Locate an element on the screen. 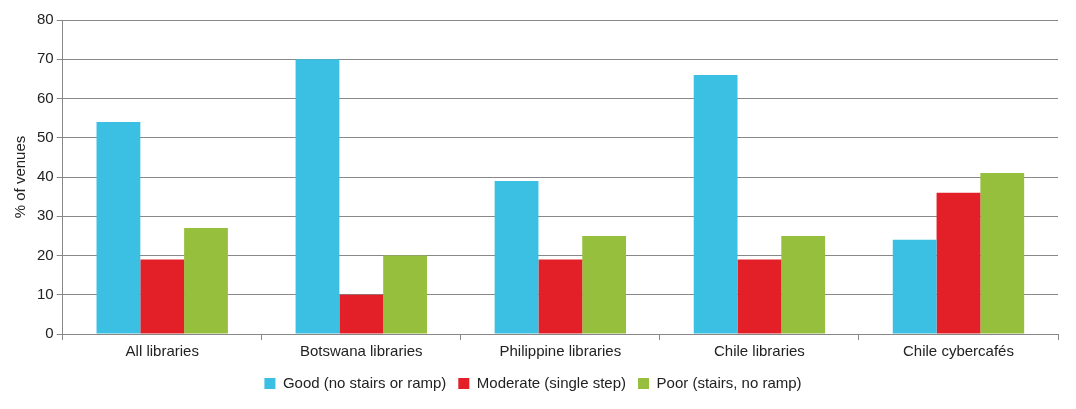 The image size is (1076, 409). y-tick-label: 80 is located at coordinates (45, 19).